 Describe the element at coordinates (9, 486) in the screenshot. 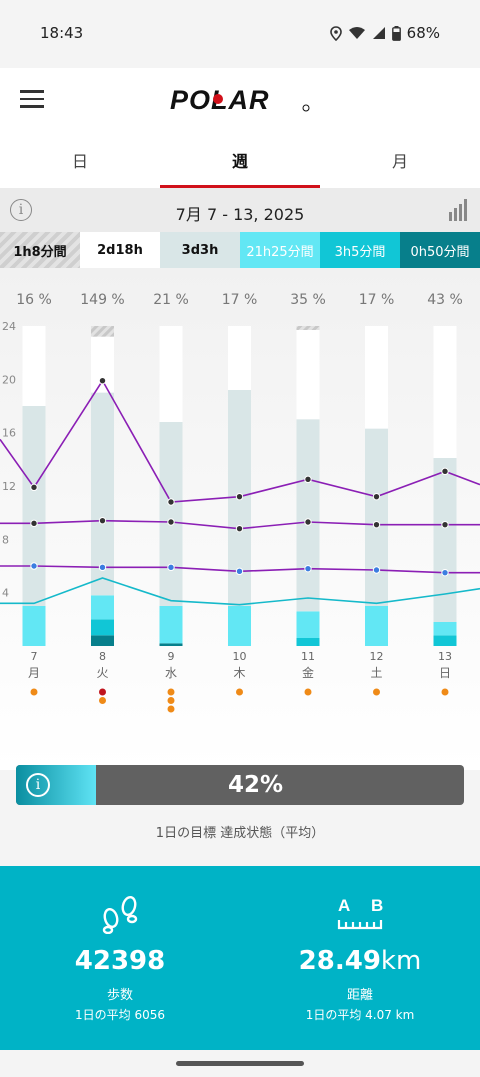

I see `y-tick-label: 12` at that location.